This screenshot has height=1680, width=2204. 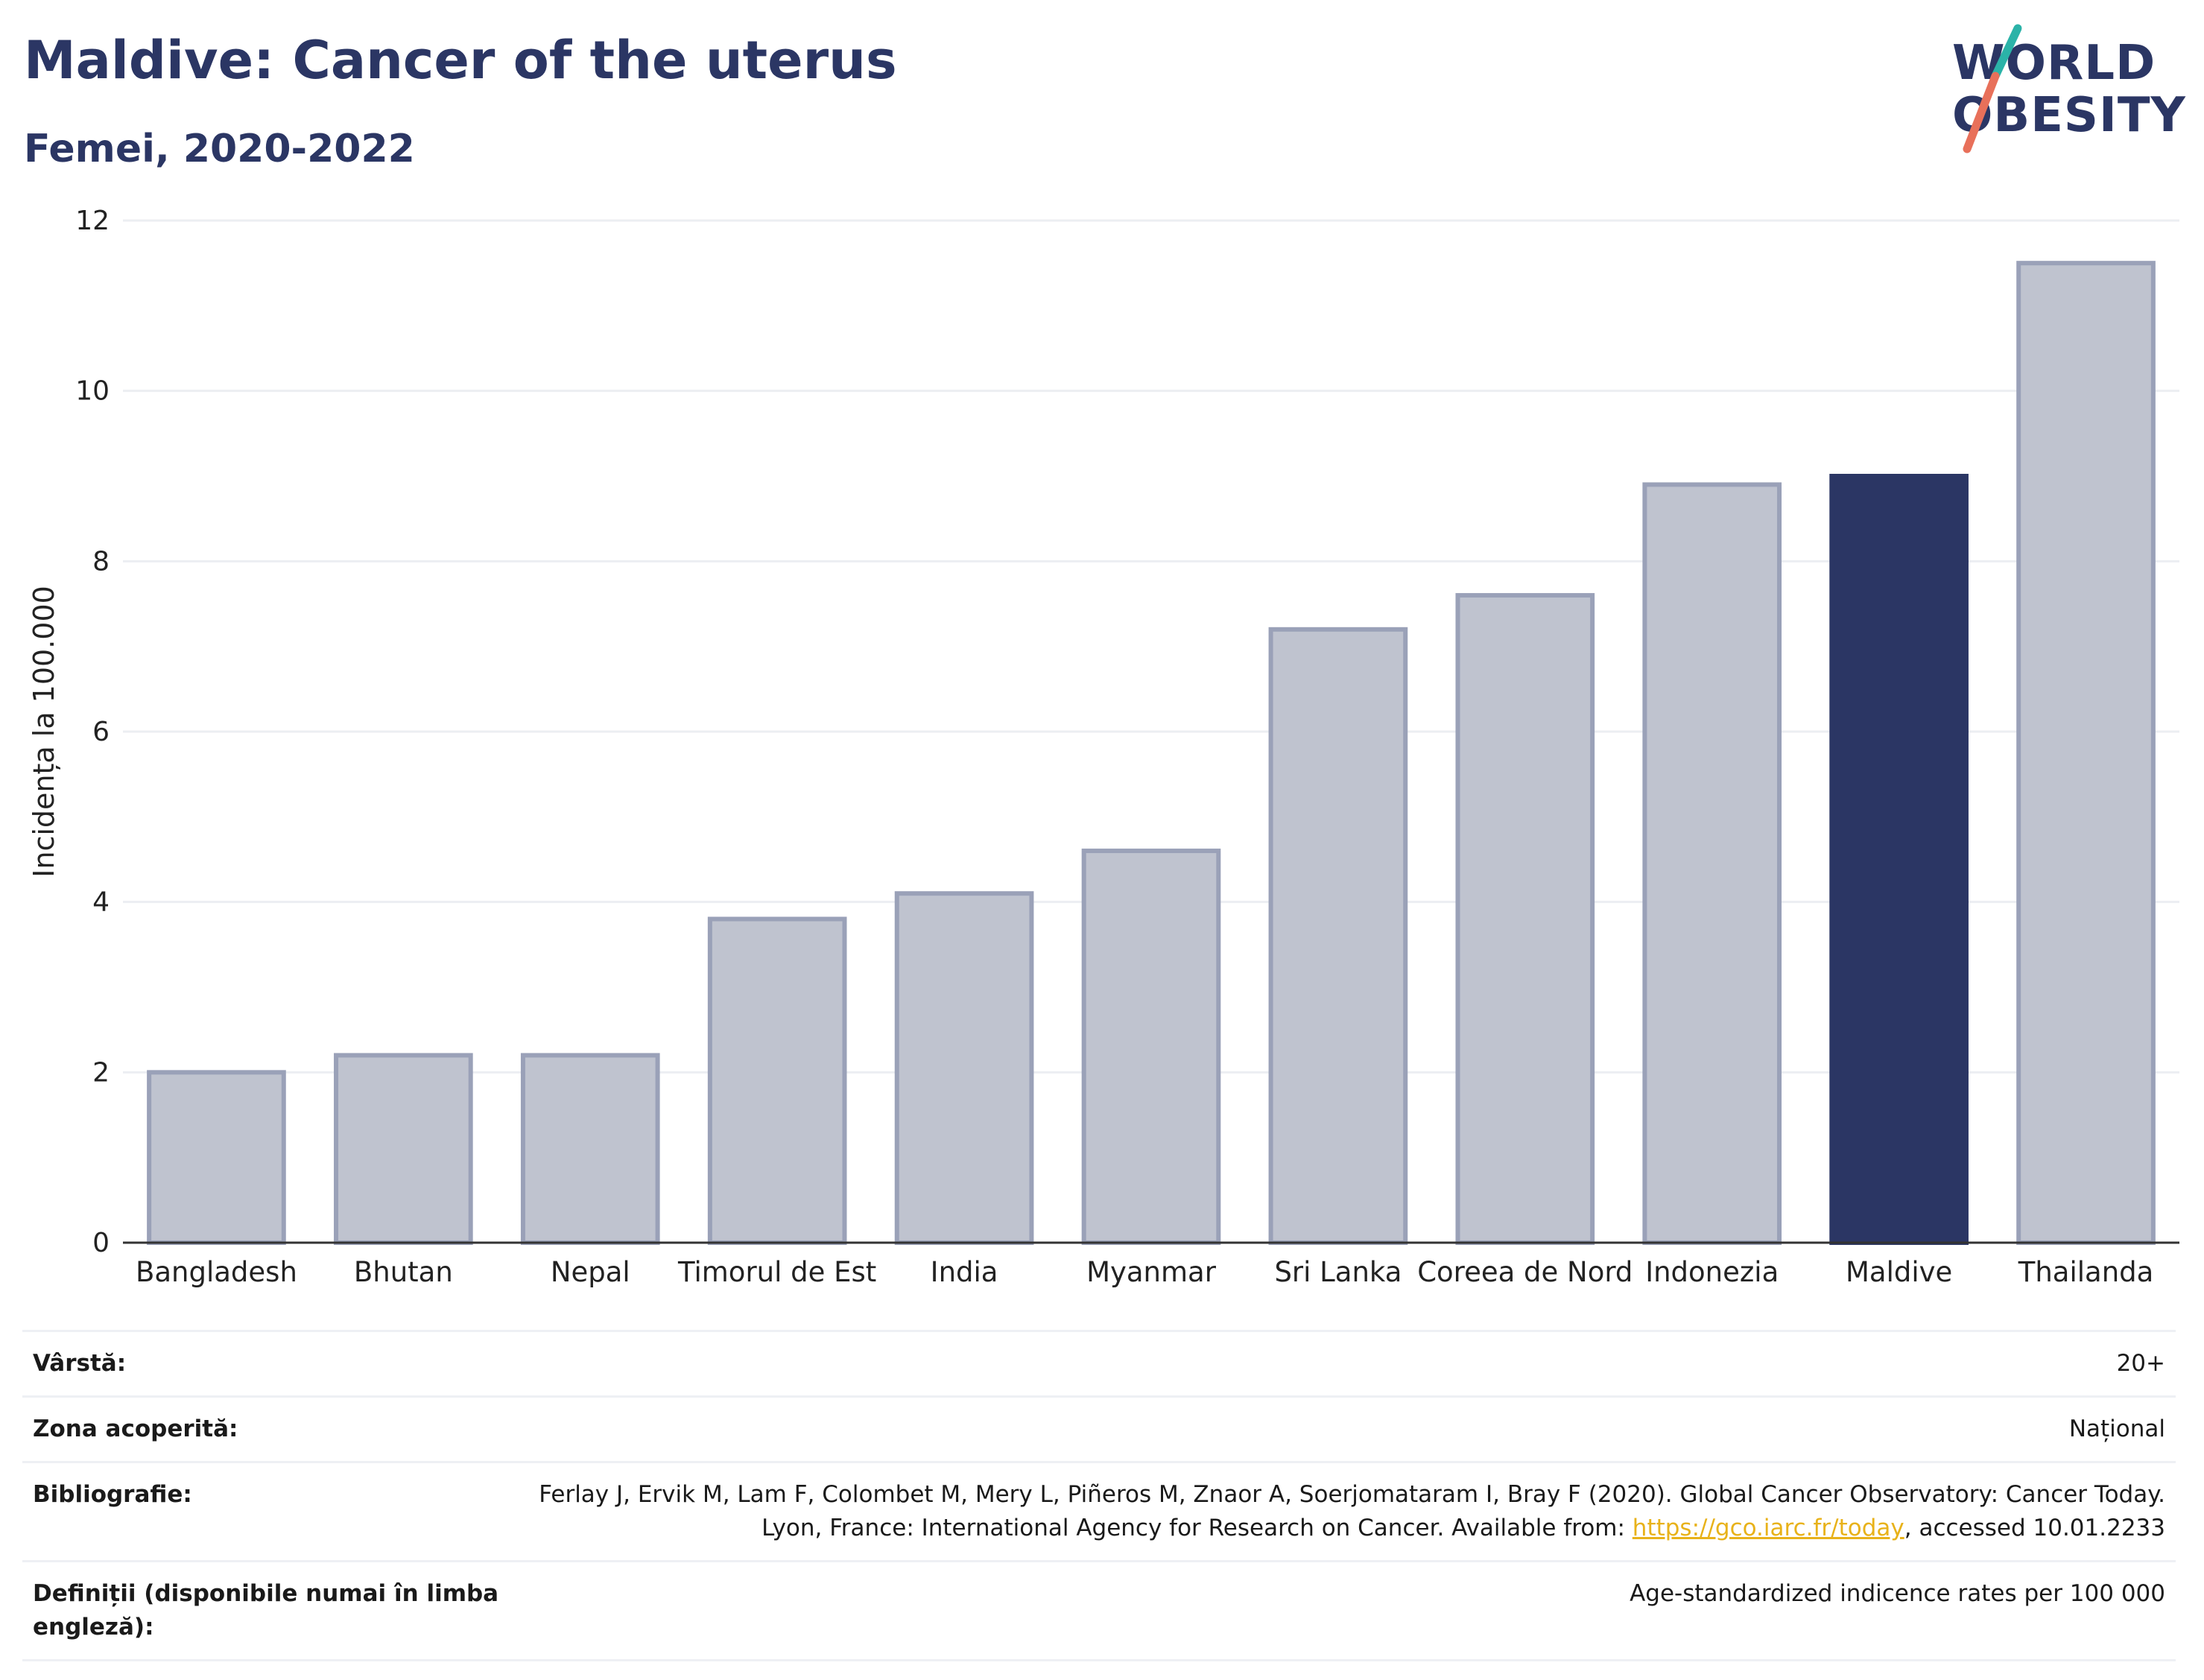 I want to click on bar-timorul-de-est, so click(x=777, y=1080).